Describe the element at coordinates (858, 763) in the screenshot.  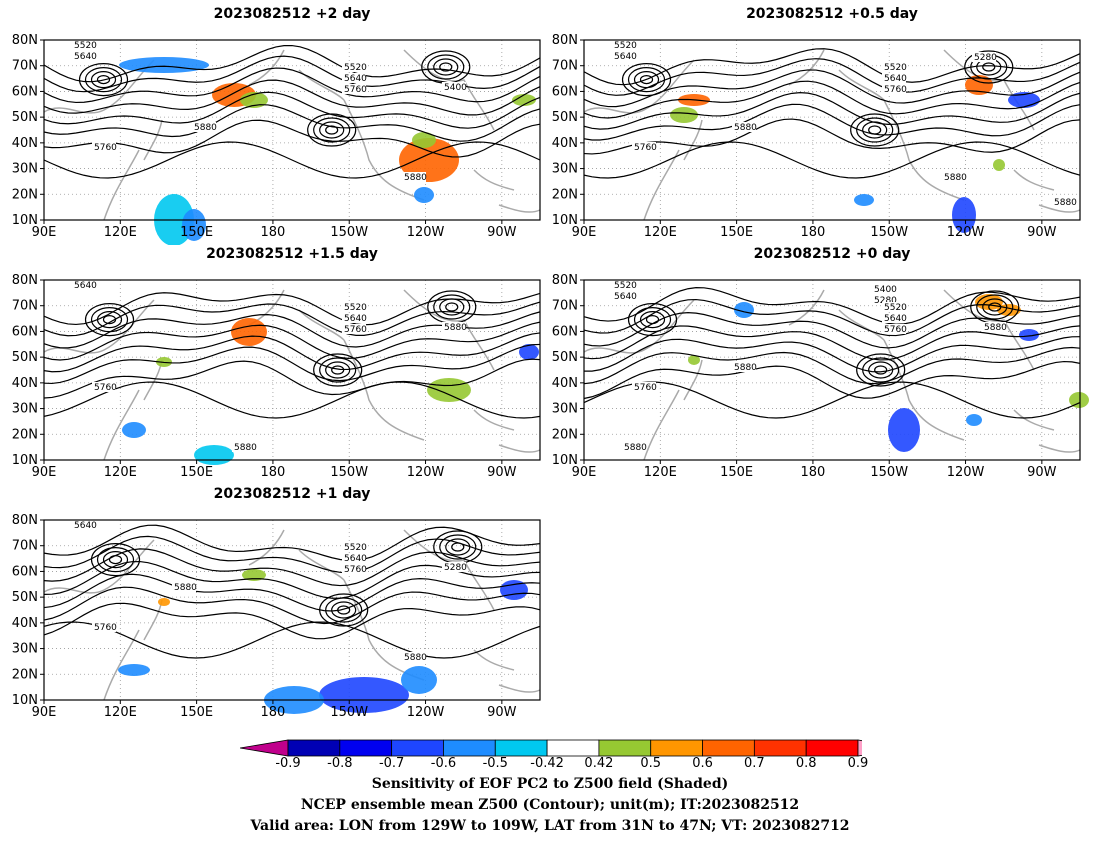
I see `colorbar-tick-label: 0.9` at that location.